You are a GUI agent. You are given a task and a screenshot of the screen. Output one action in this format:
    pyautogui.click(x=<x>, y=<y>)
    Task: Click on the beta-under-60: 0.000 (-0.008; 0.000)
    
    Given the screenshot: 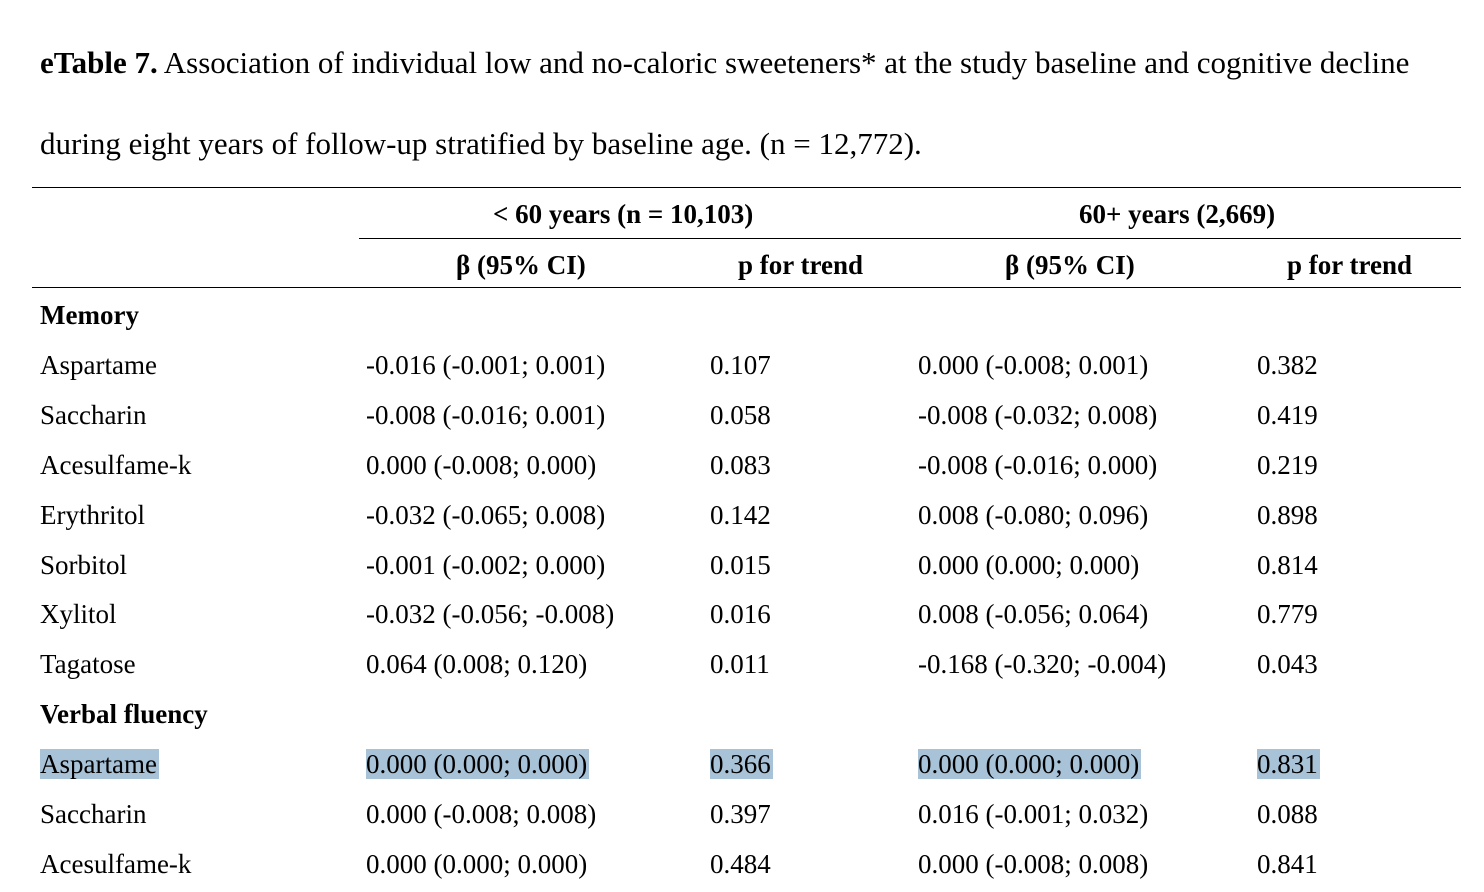 What is the action you would take?
    pyautogui.click(x=481, y=465)
    